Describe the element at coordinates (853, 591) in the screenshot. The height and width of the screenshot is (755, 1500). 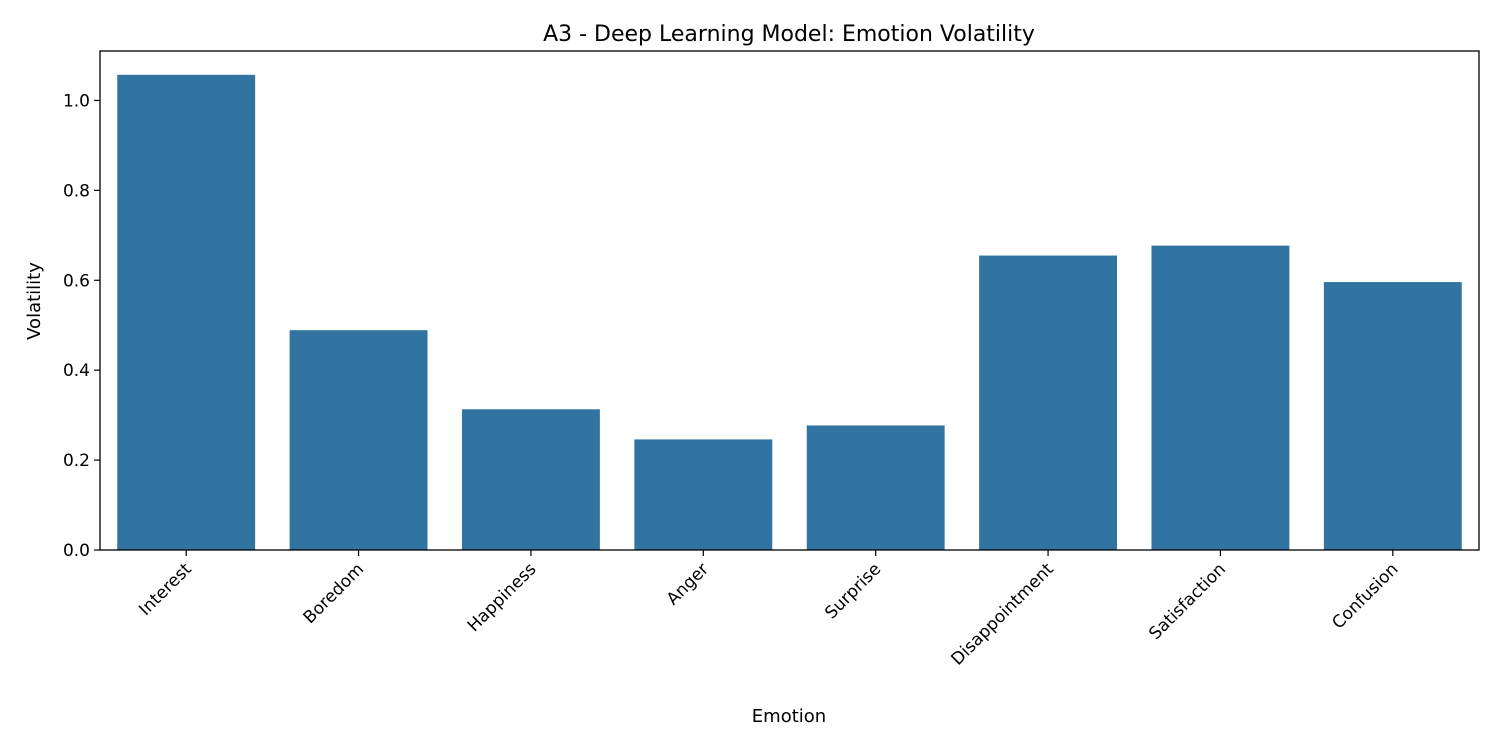
I see `x-tick-label: Surprise` at that location.